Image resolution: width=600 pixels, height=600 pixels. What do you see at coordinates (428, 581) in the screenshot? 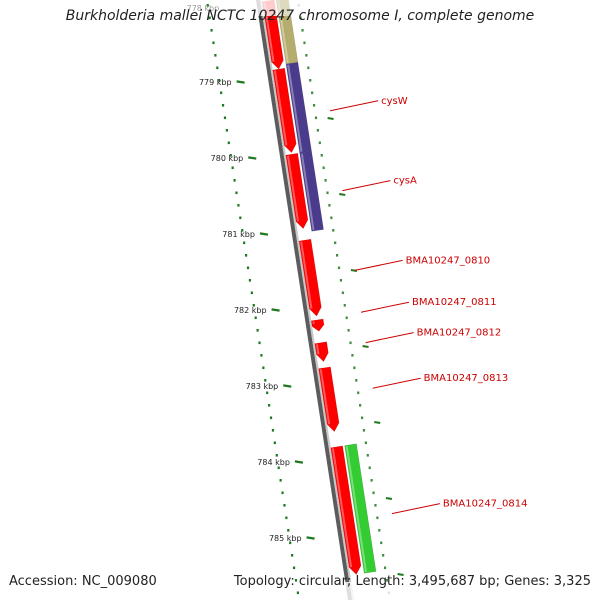
I see `length-label: Length: 3,495,687 bp;` at bounding box center [428, 581].